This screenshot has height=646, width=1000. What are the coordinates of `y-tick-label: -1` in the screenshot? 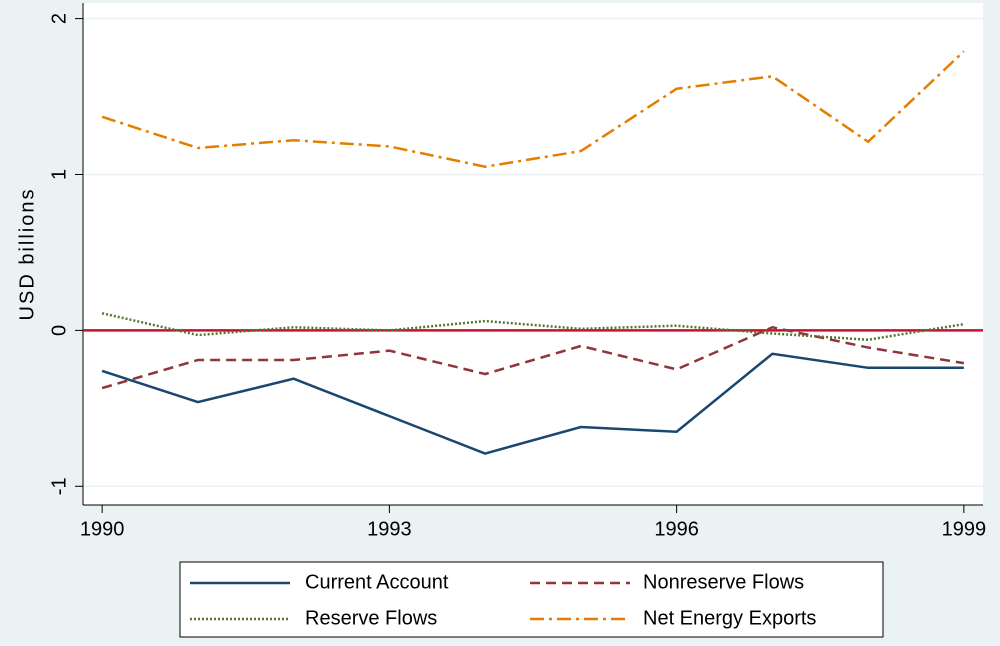 It's located at (59, 486).